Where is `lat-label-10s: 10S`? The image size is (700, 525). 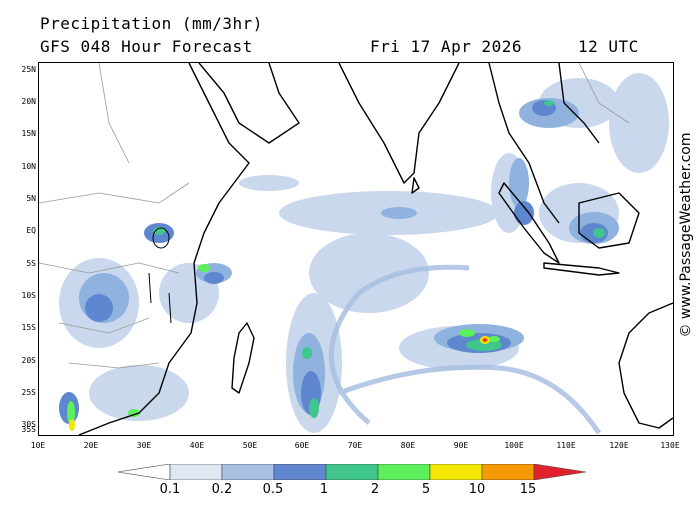
lat-label-10s: 10S is located at coordinates (28, 295).